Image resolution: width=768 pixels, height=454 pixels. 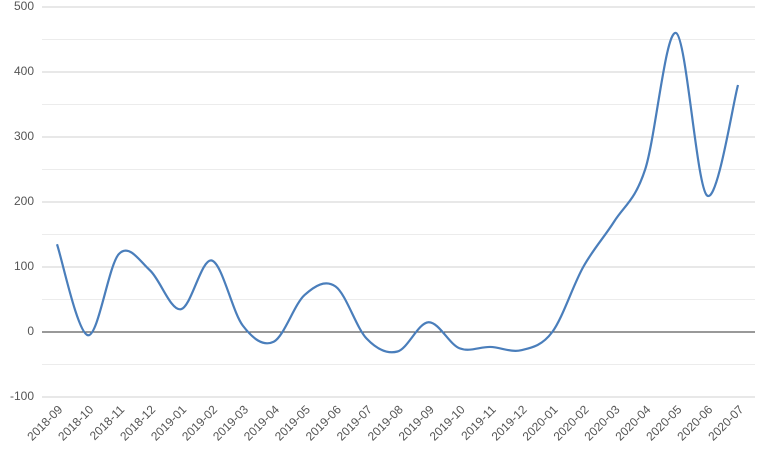 What do you see at coordinates (24, 71) in the screenshot?
I see `y-tick-label: 400` at bounding box center [24, 71].